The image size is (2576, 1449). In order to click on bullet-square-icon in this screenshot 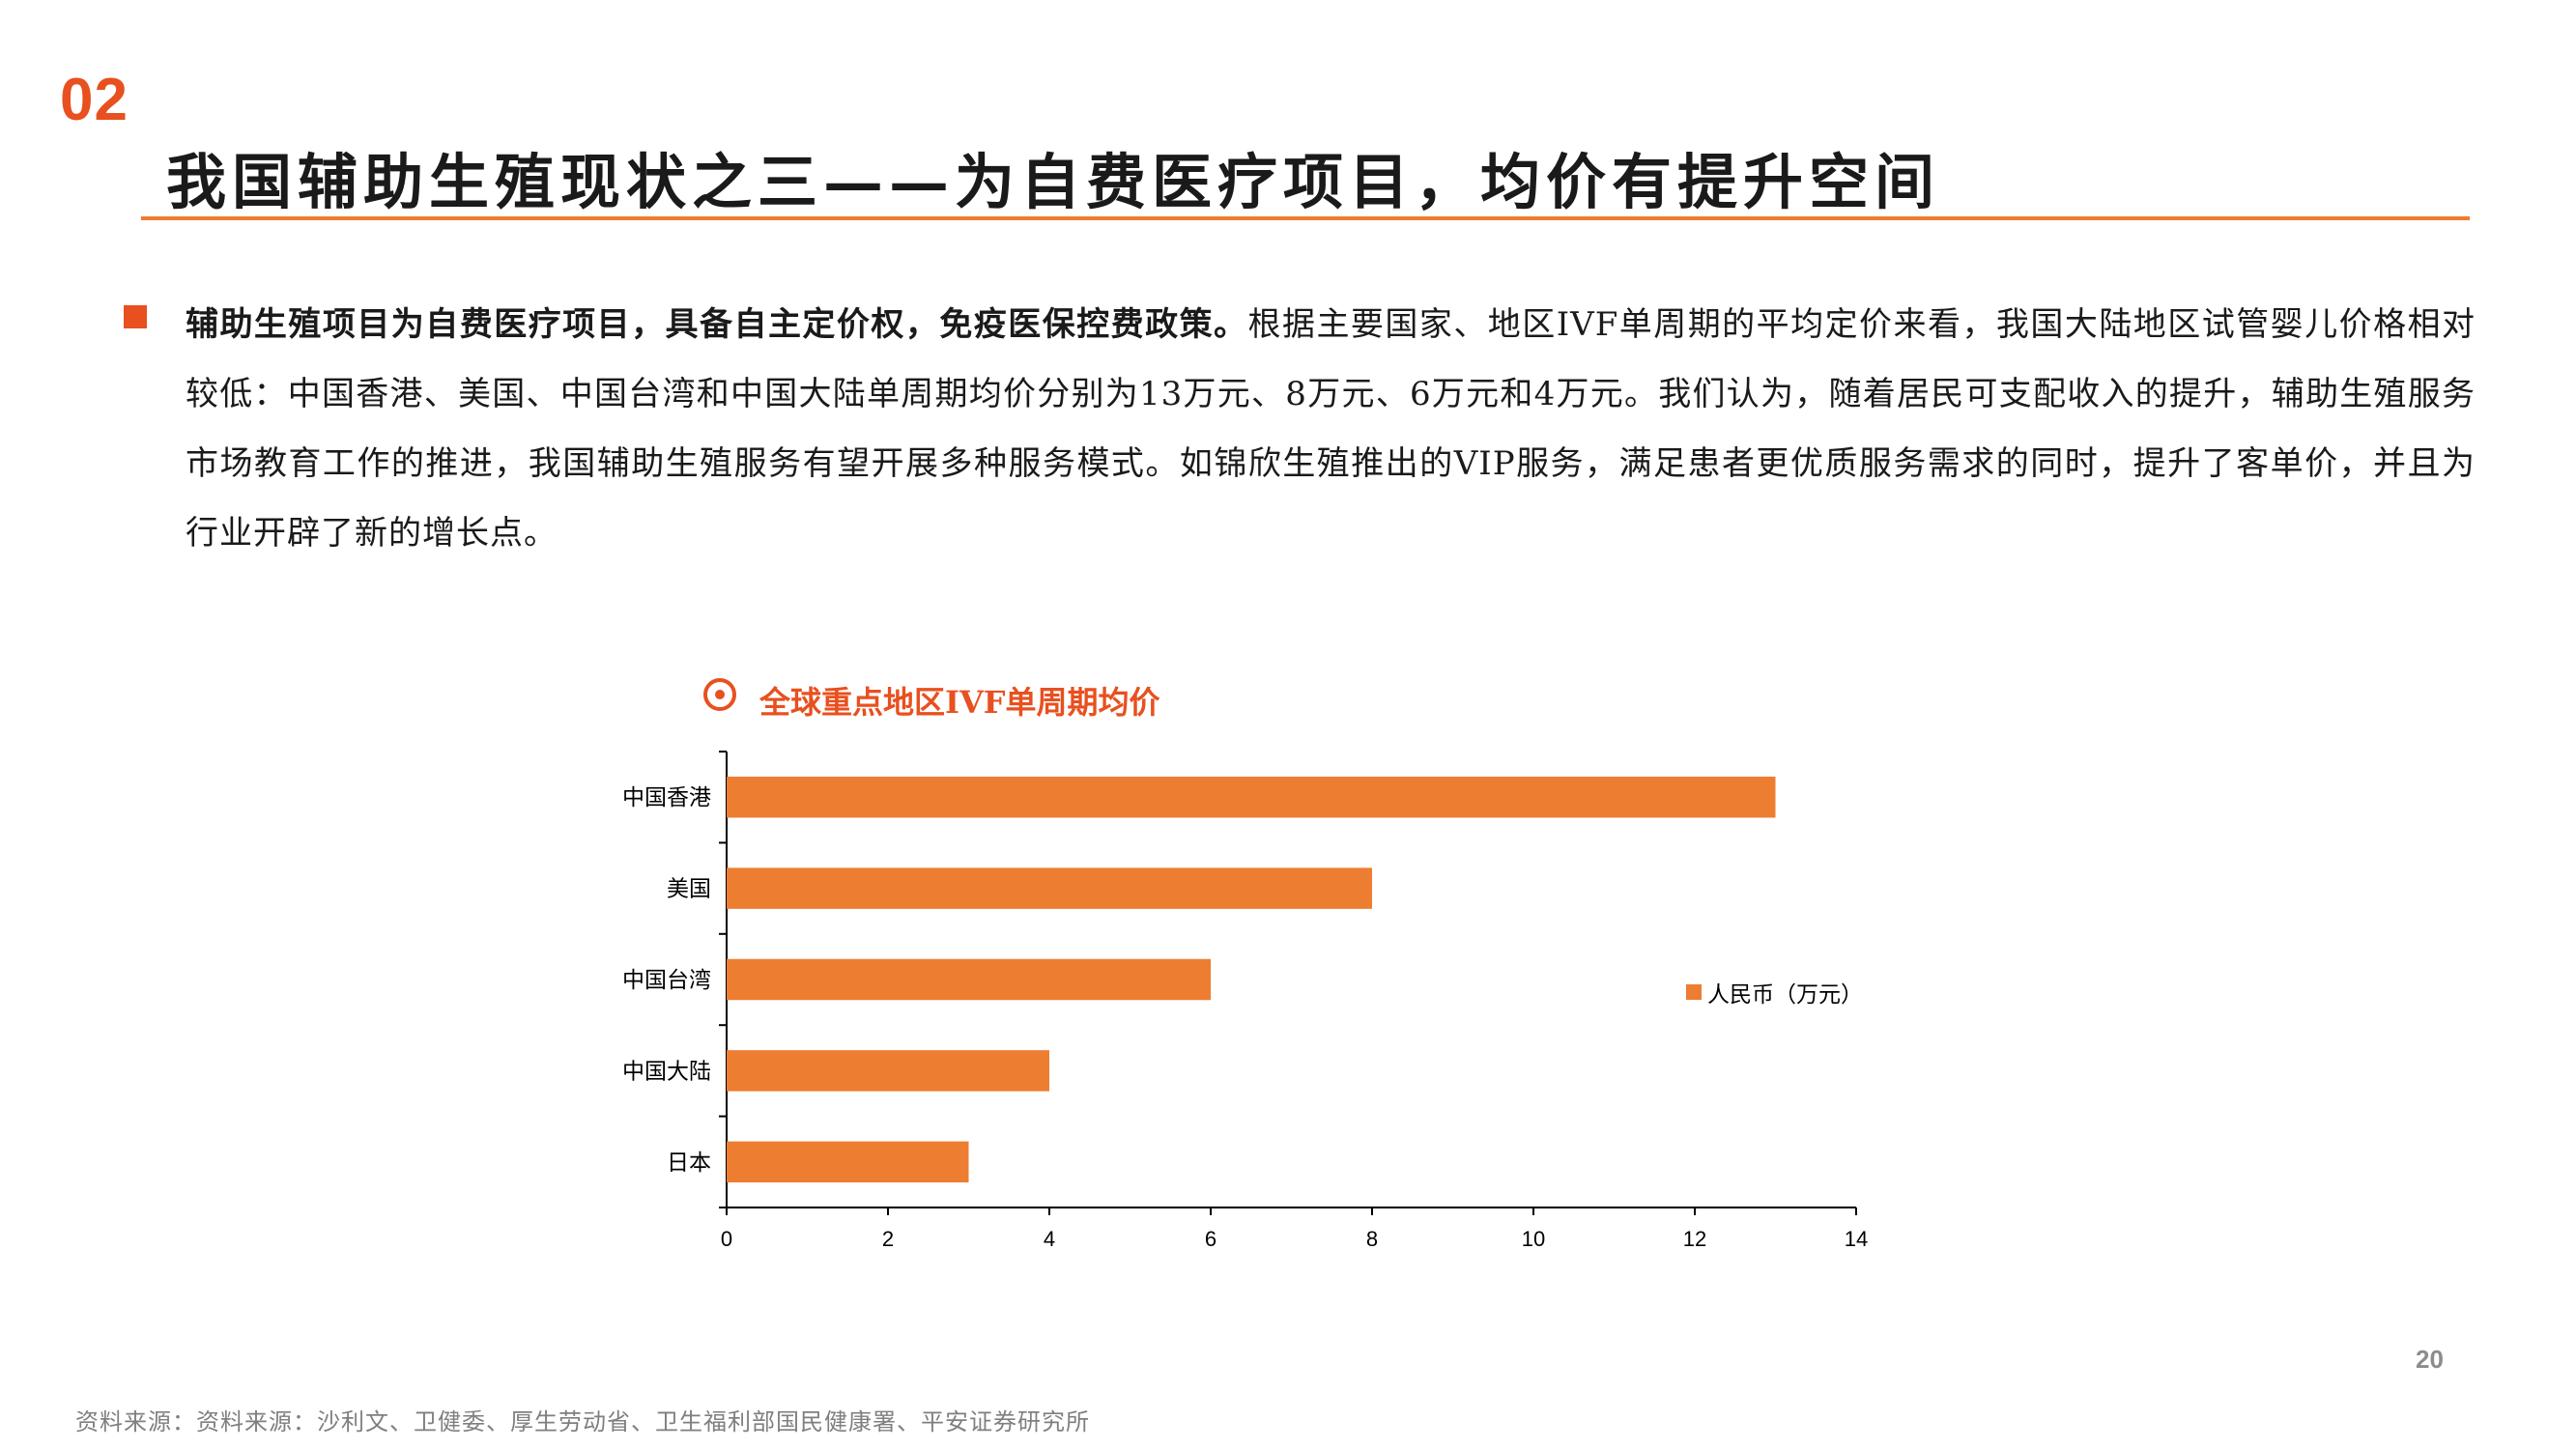, I will do `click(135, 316)`.